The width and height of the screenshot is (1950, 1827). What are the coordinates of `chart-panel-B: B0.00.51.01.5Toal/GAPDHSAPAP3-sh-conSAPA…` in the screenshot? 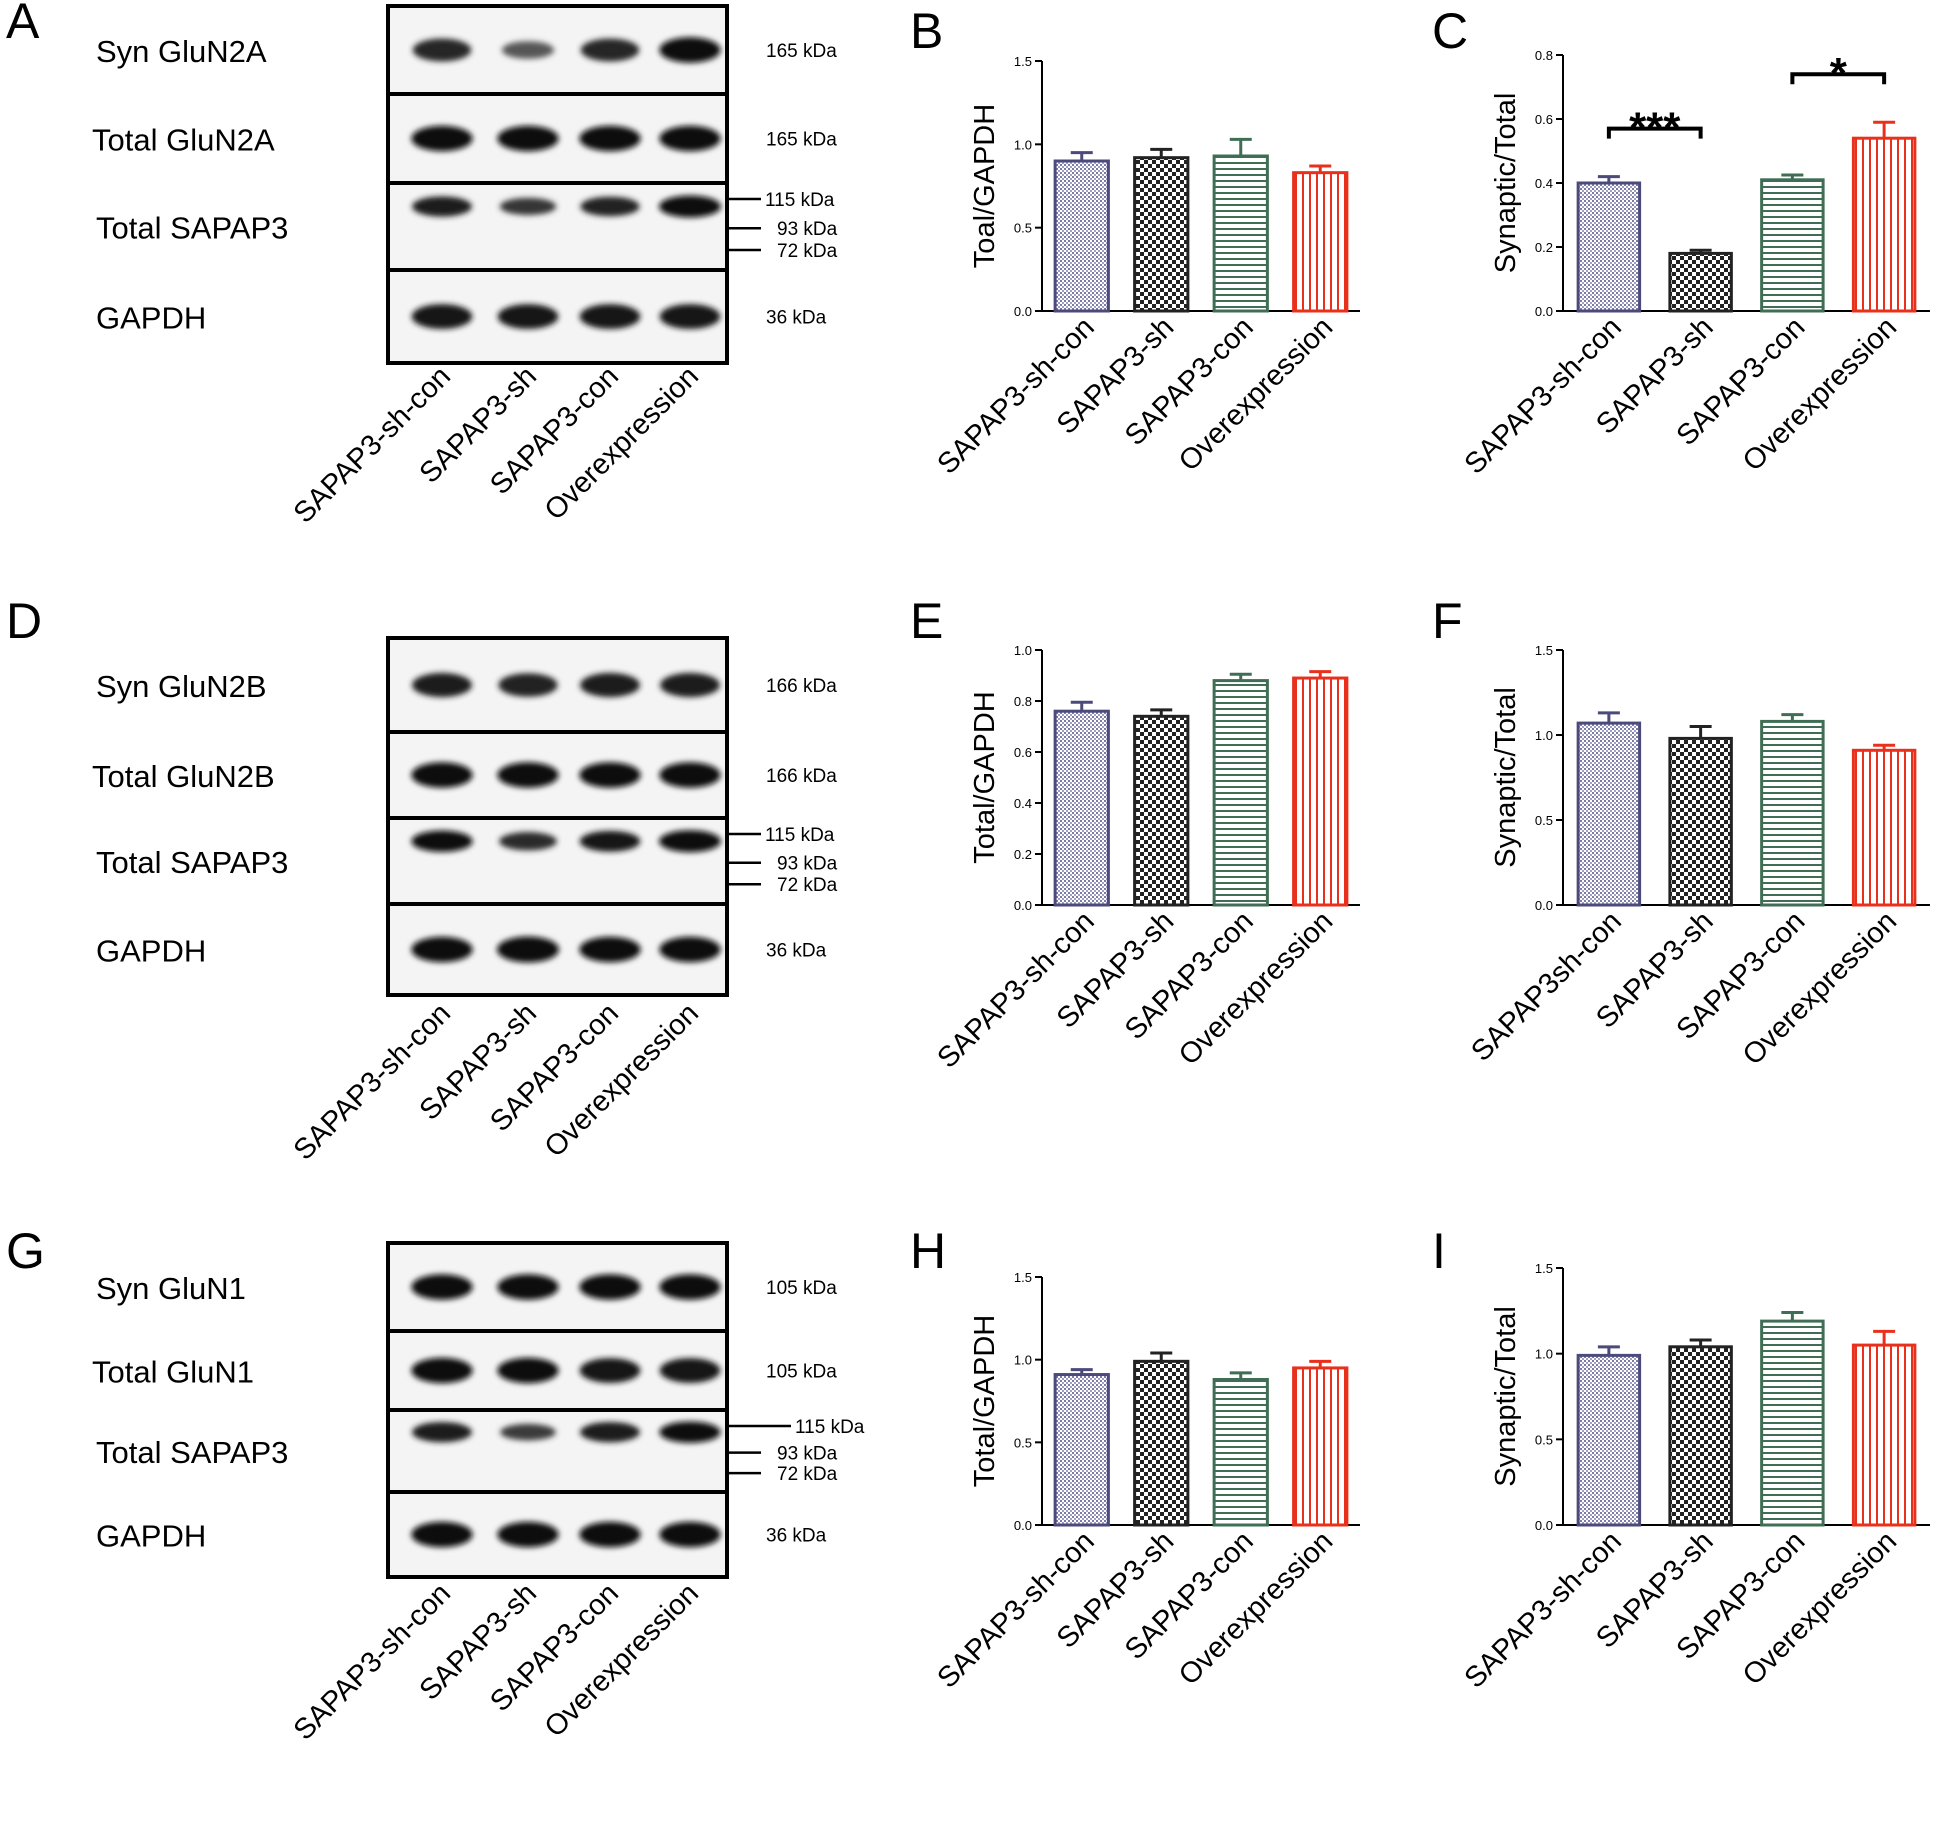 It's located at (1135, 242).